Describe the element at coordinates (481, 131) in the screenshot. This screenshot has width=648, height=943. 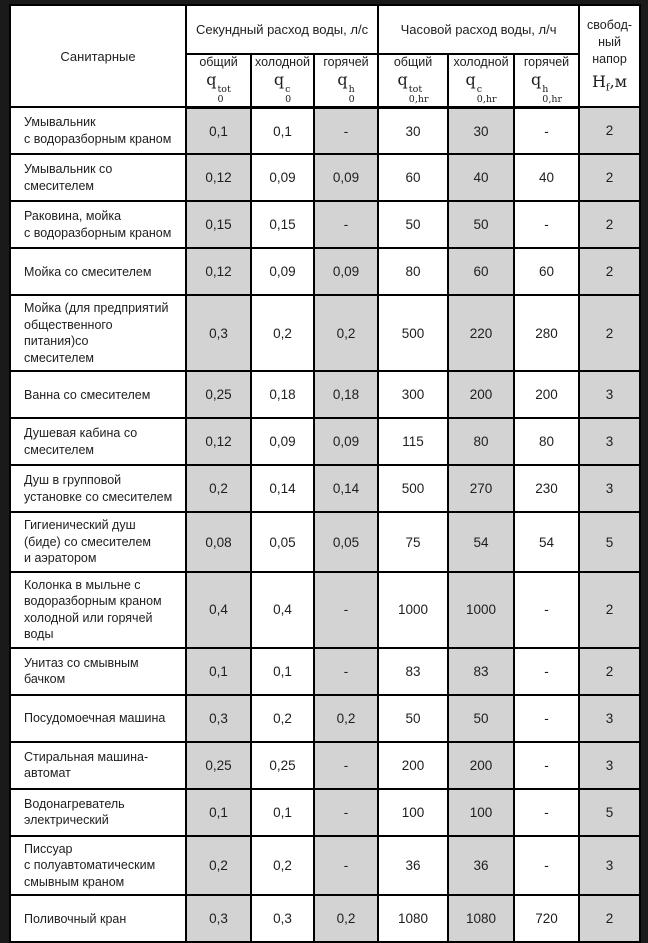
I see `value-cell: 30` at that location.